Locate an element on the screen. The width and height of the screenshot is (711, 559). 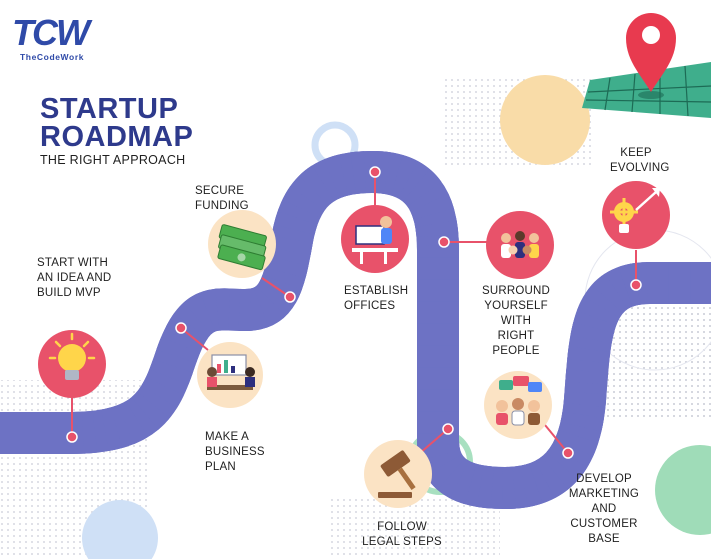
brand-logo: TCW is located at coordinates (51, 32).